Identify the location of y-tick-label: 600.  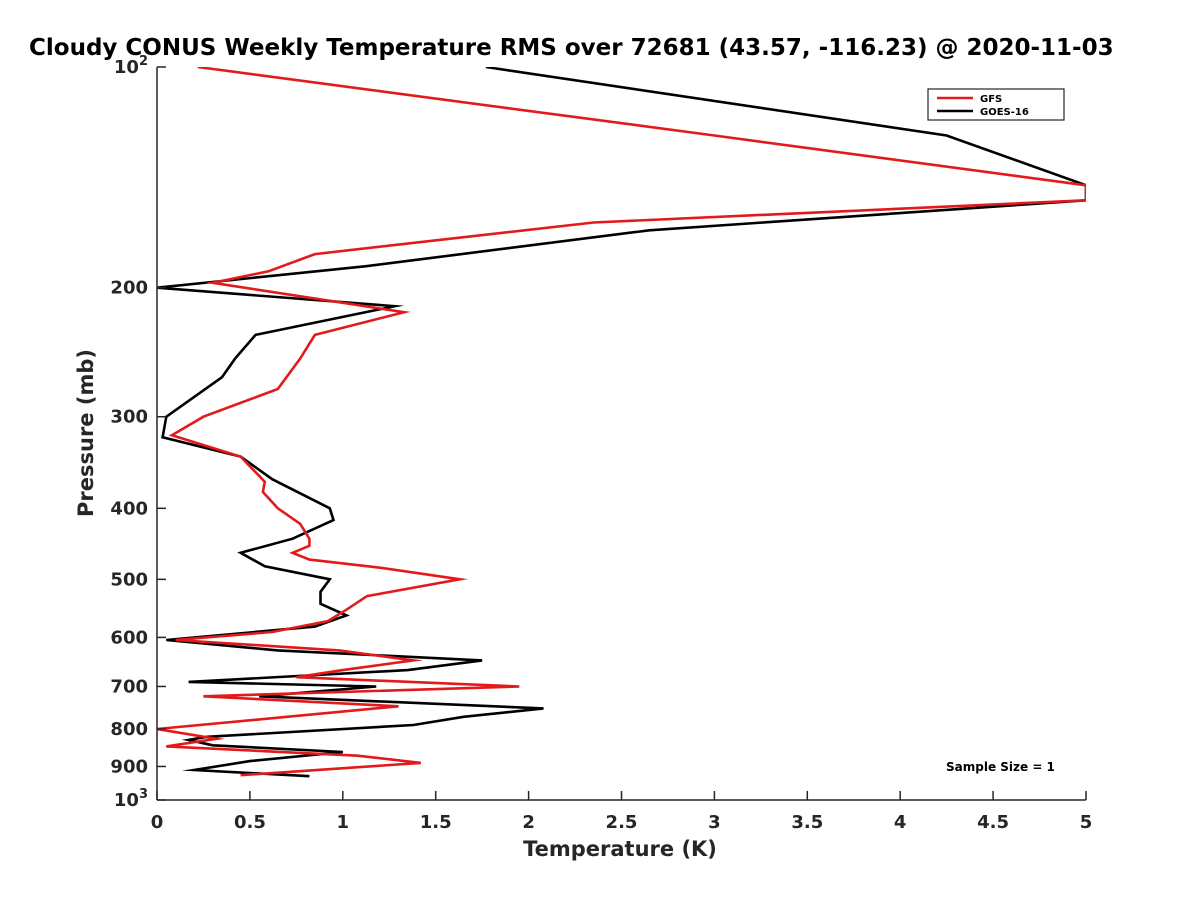
(129, 637).